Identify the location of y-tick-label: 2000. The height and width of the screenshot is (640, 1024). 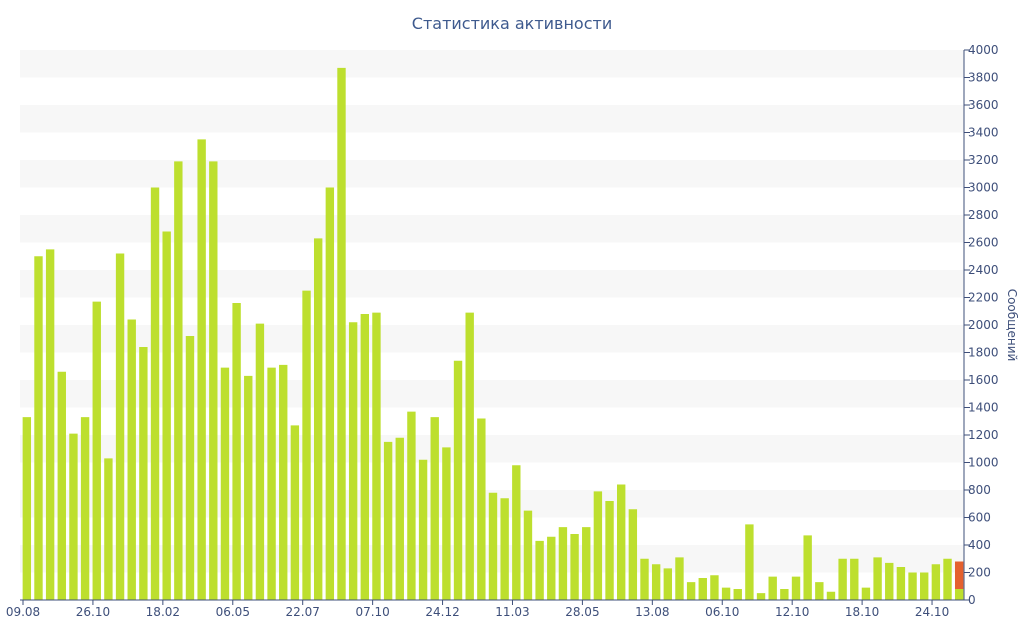
(983, 325).